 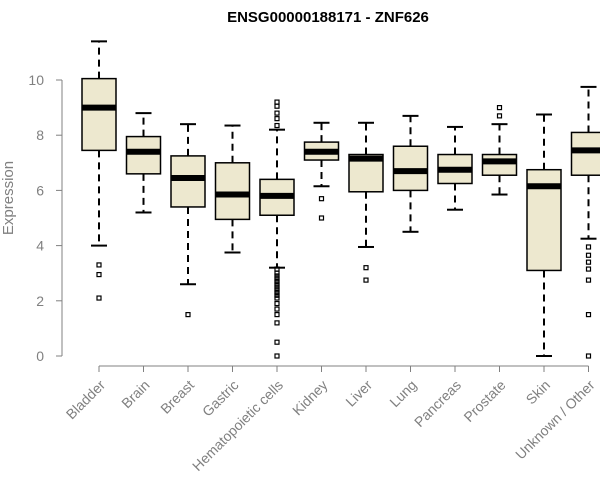 What do you see at coordinates (499, 150) in the screenshot?
I see `box-prostate` at bounding box center [499, 150].